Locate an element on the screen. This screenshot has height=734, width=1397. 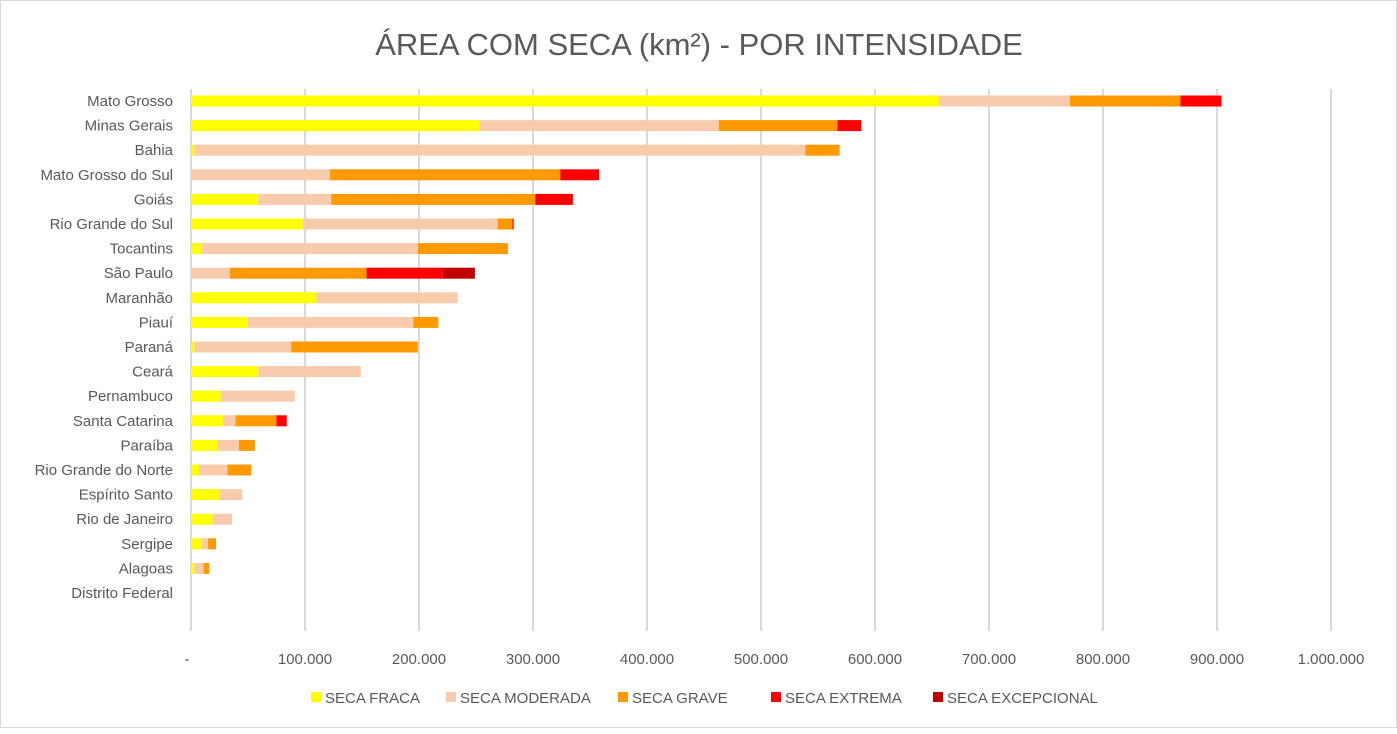
x-tick-label: 600.000 is located at coordinates (875, 659).